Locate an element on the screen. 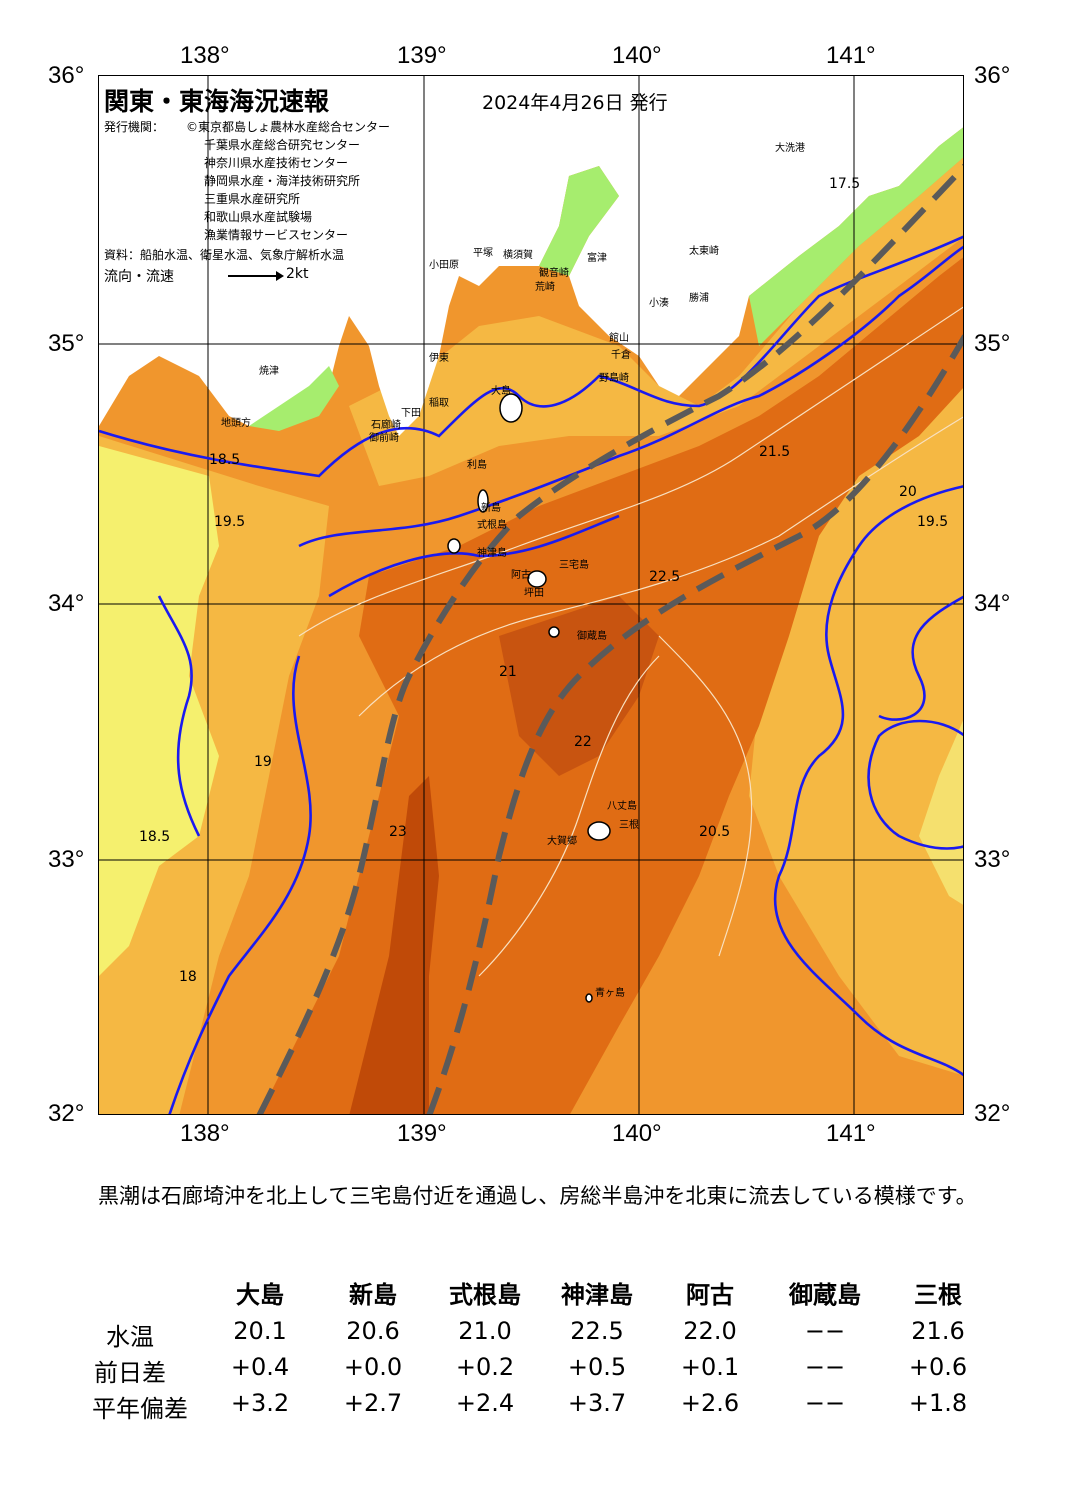  place-okago: 大賀郷 is located at coordinates (562, 840).